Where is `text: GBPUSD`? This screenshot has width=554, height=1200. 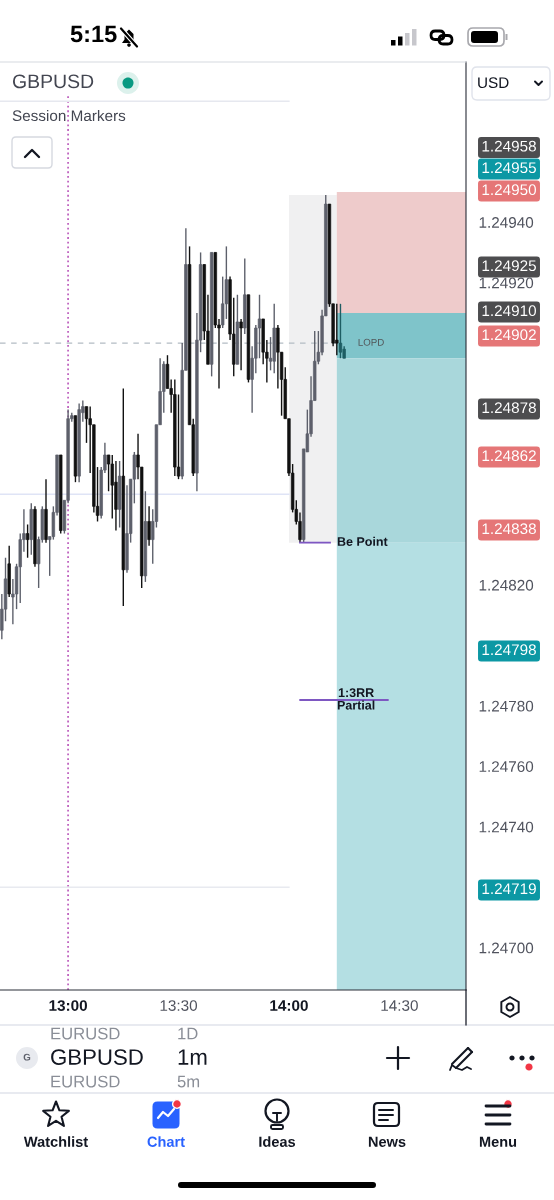
text: GBPUSD is located at coordinates (97, 1057).